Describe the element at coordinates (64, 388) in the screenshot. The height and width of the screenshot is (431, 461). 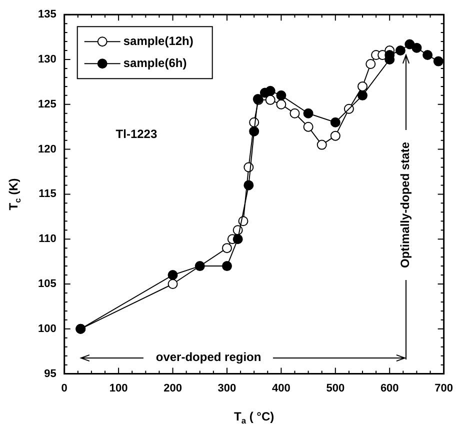
I see `x-tick-label: 0` at that location.